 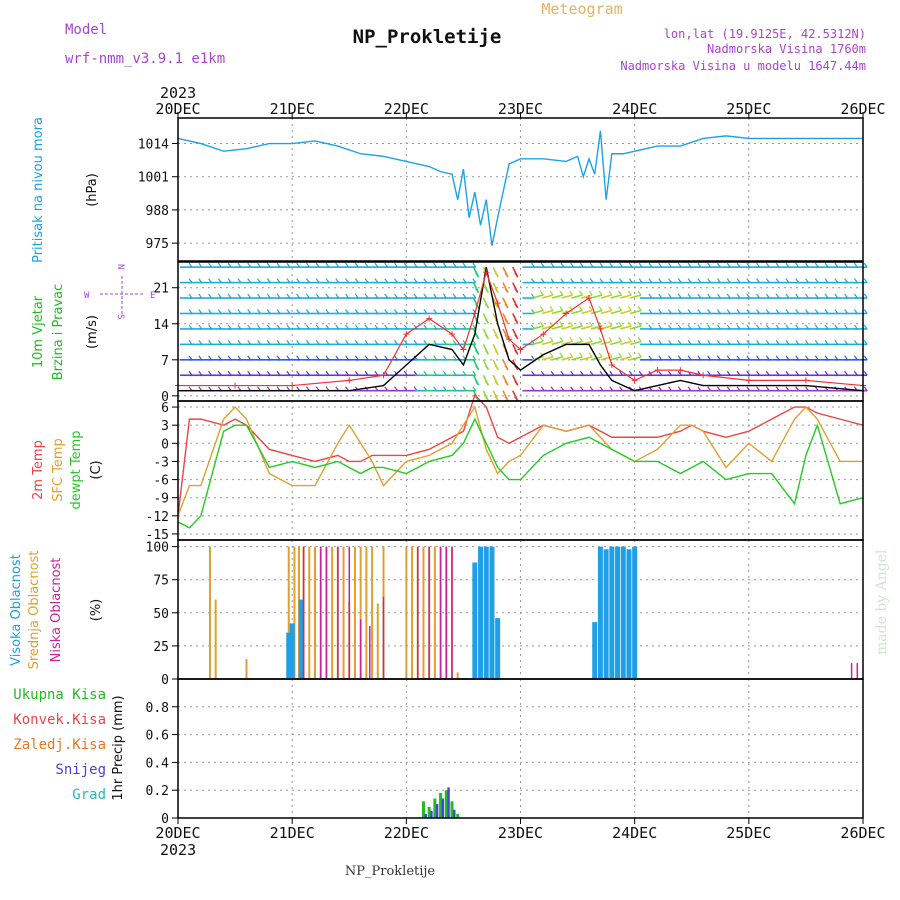 I want to click on watermark: made by Angel, so click(x=882, y=602).